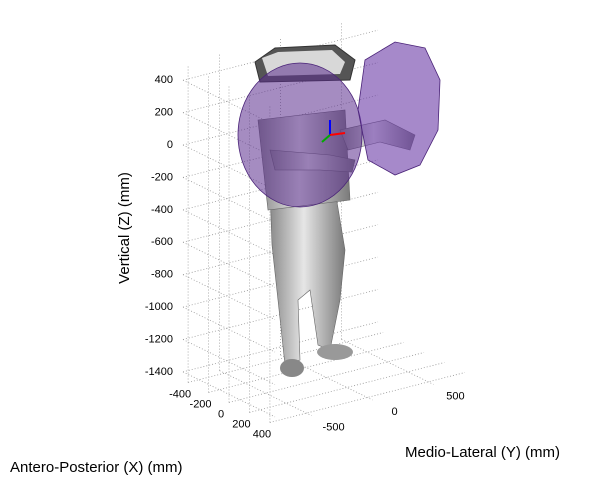  I want to click on x-tick-label: 0, so click(221, 414).